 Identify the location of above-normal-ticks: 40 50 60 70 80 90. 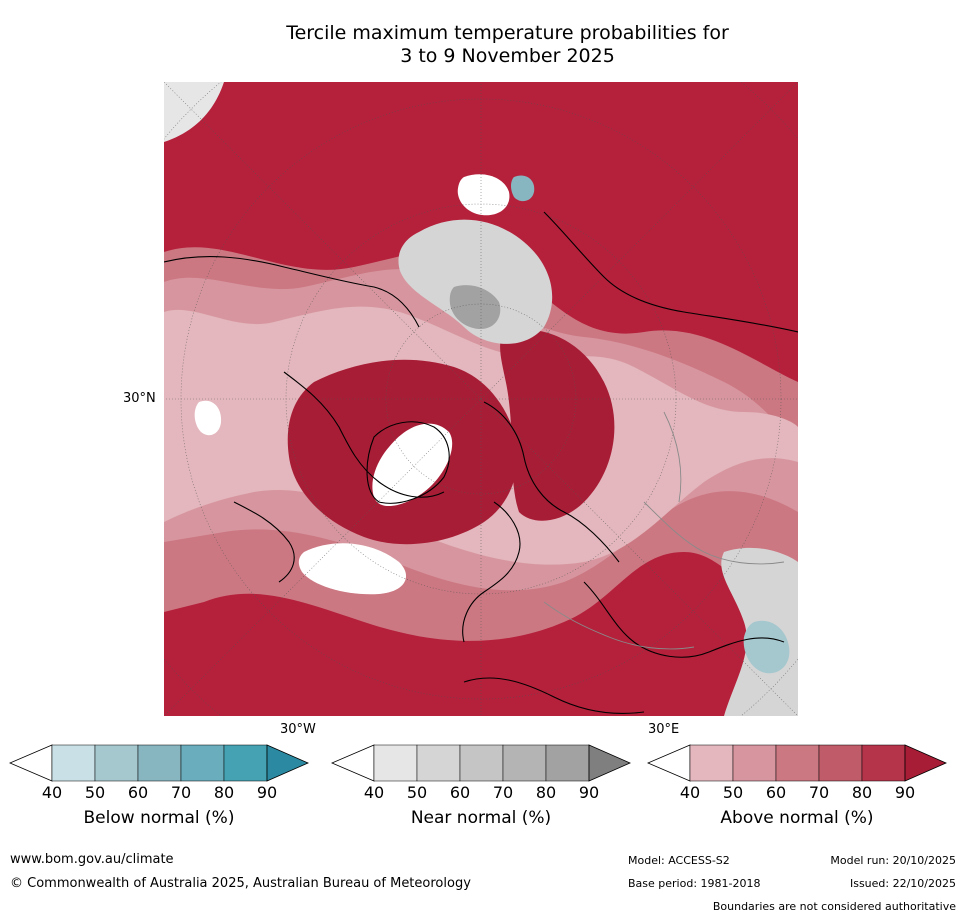
(797, 793).